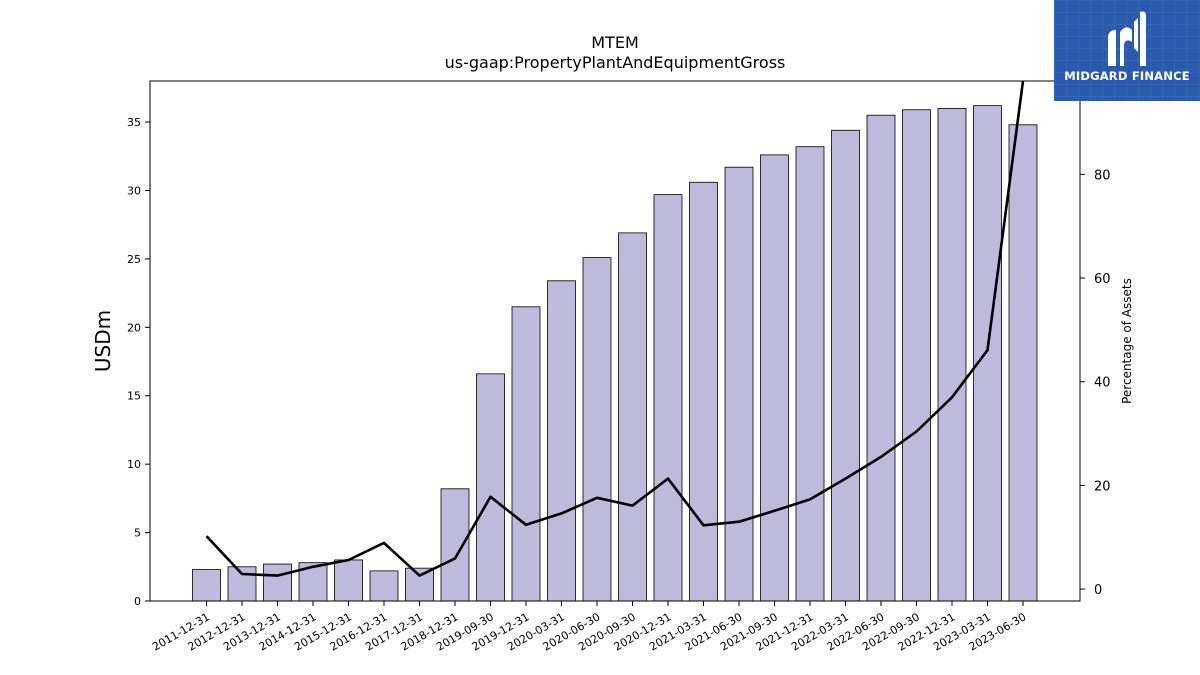  I want to click on y-axis-label: USDm, so click(103, 341).